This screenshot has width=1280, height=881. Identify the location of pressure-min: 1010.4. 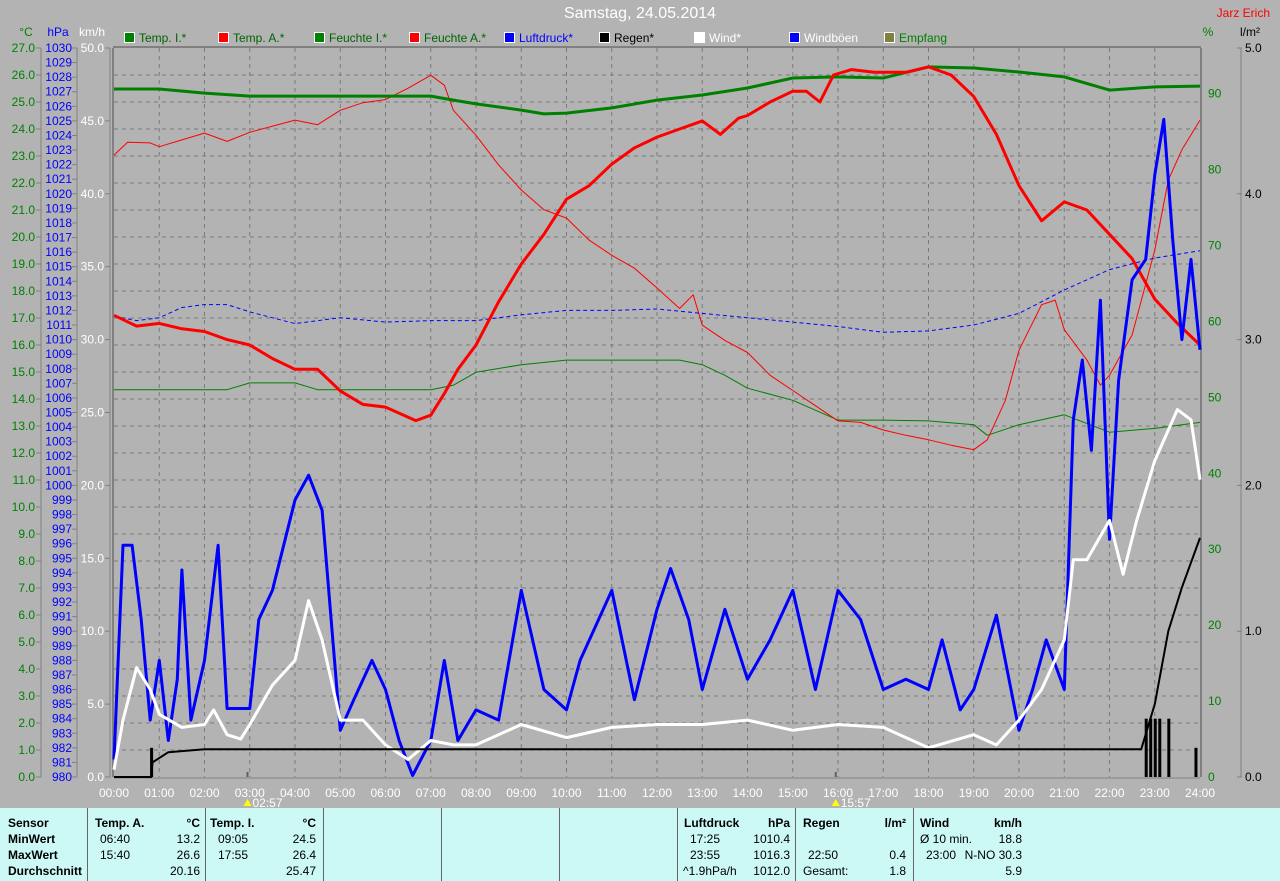
(771, 839).